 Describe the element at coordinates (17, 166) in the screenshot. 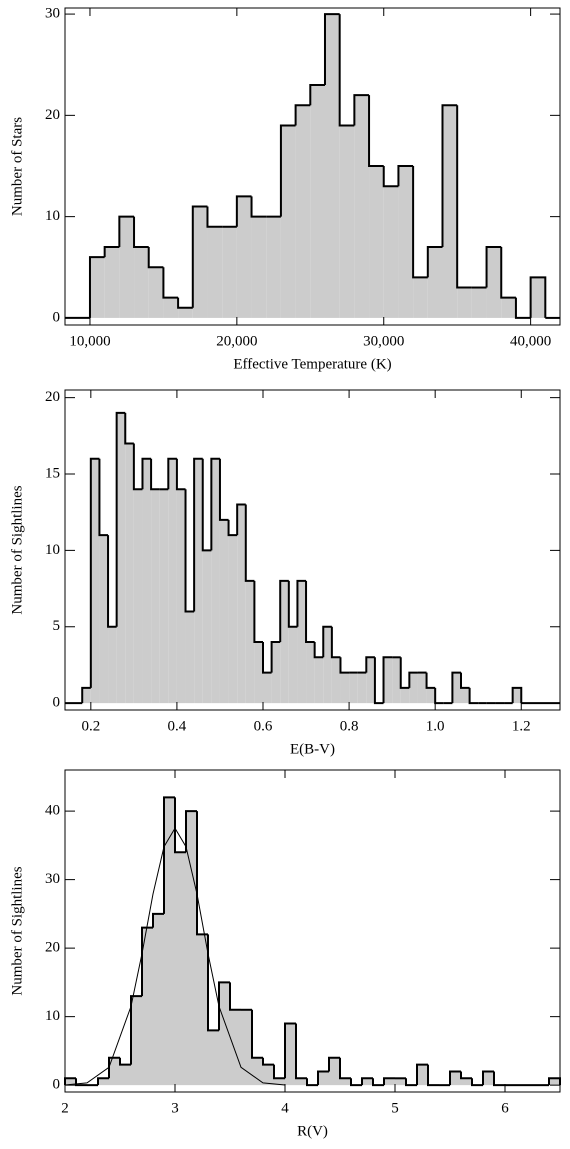

I see `y-axis-title: Number of Stars` at that location.